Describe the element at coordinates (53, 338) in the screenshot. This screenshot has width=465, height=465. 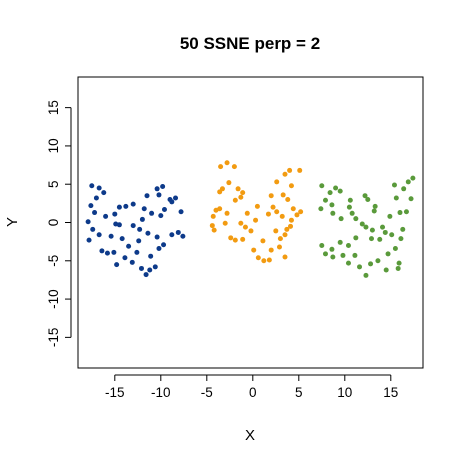
I see `y-tick-label: -15` at that location.